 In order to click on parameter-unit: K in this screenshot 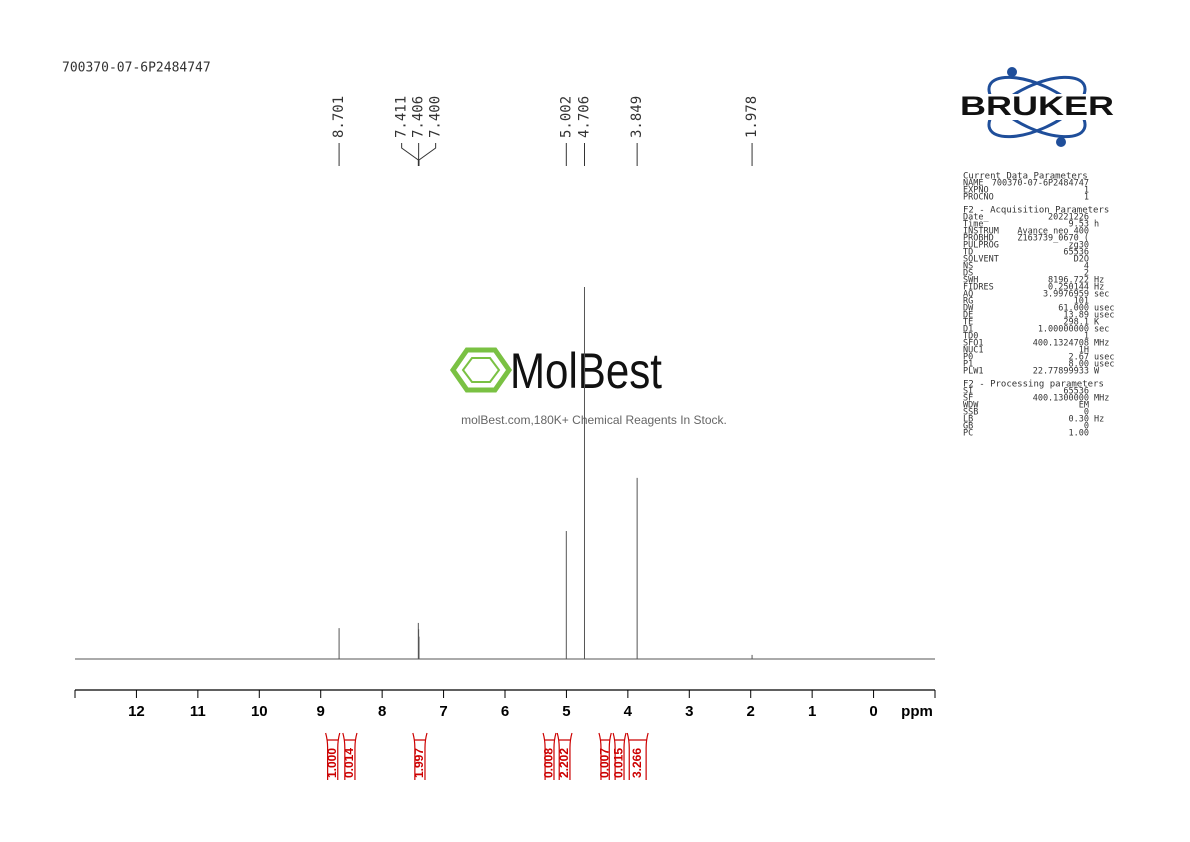, I will do `click(1097, 323)`.